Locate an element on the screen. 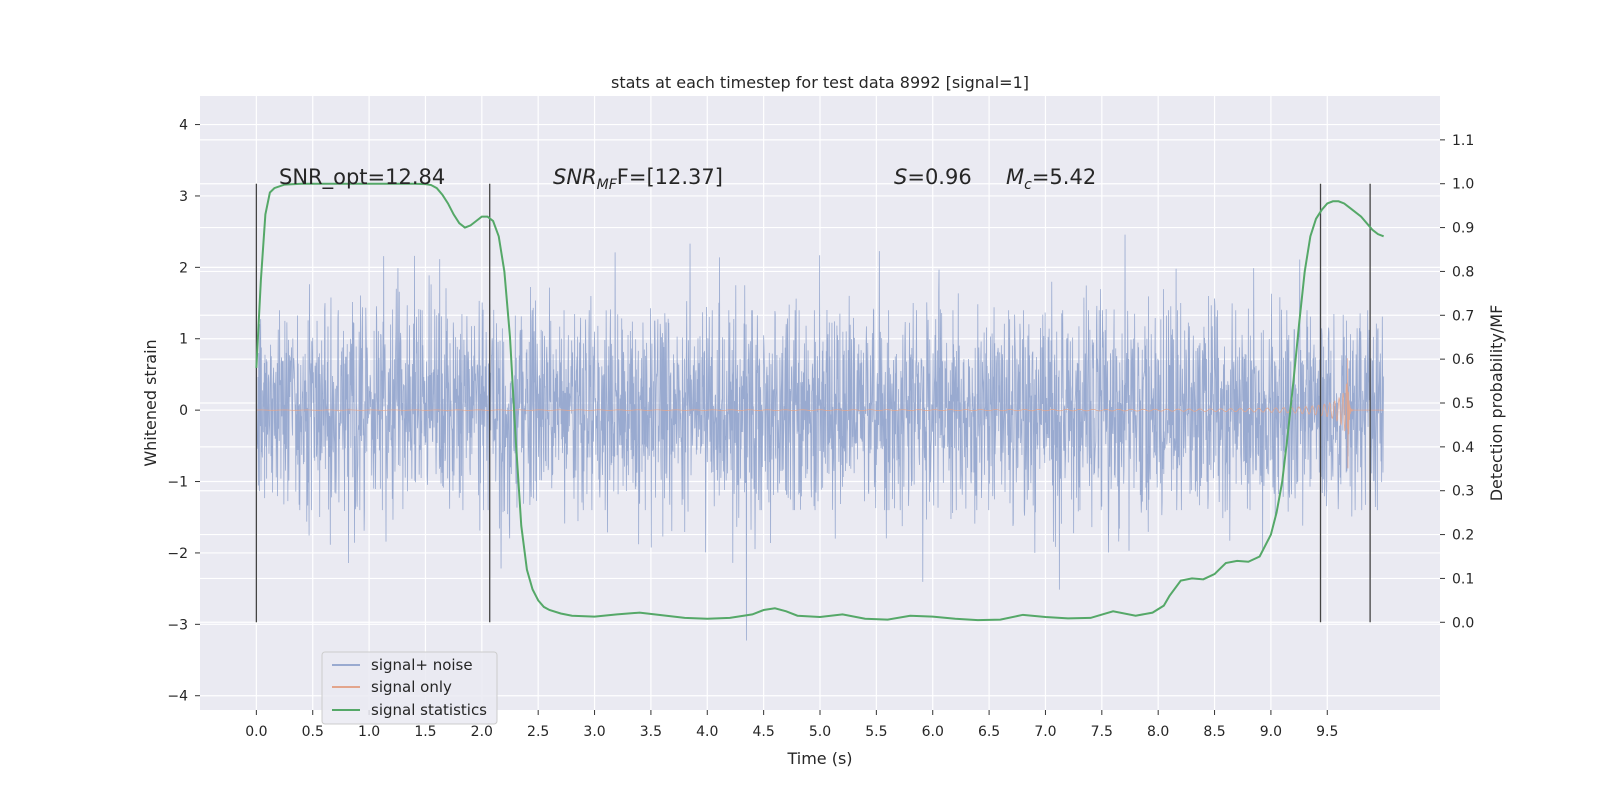 The image size is (1600, 800). legend-label-signal-statistics: signal statistics is located at coordinates (429, 710).